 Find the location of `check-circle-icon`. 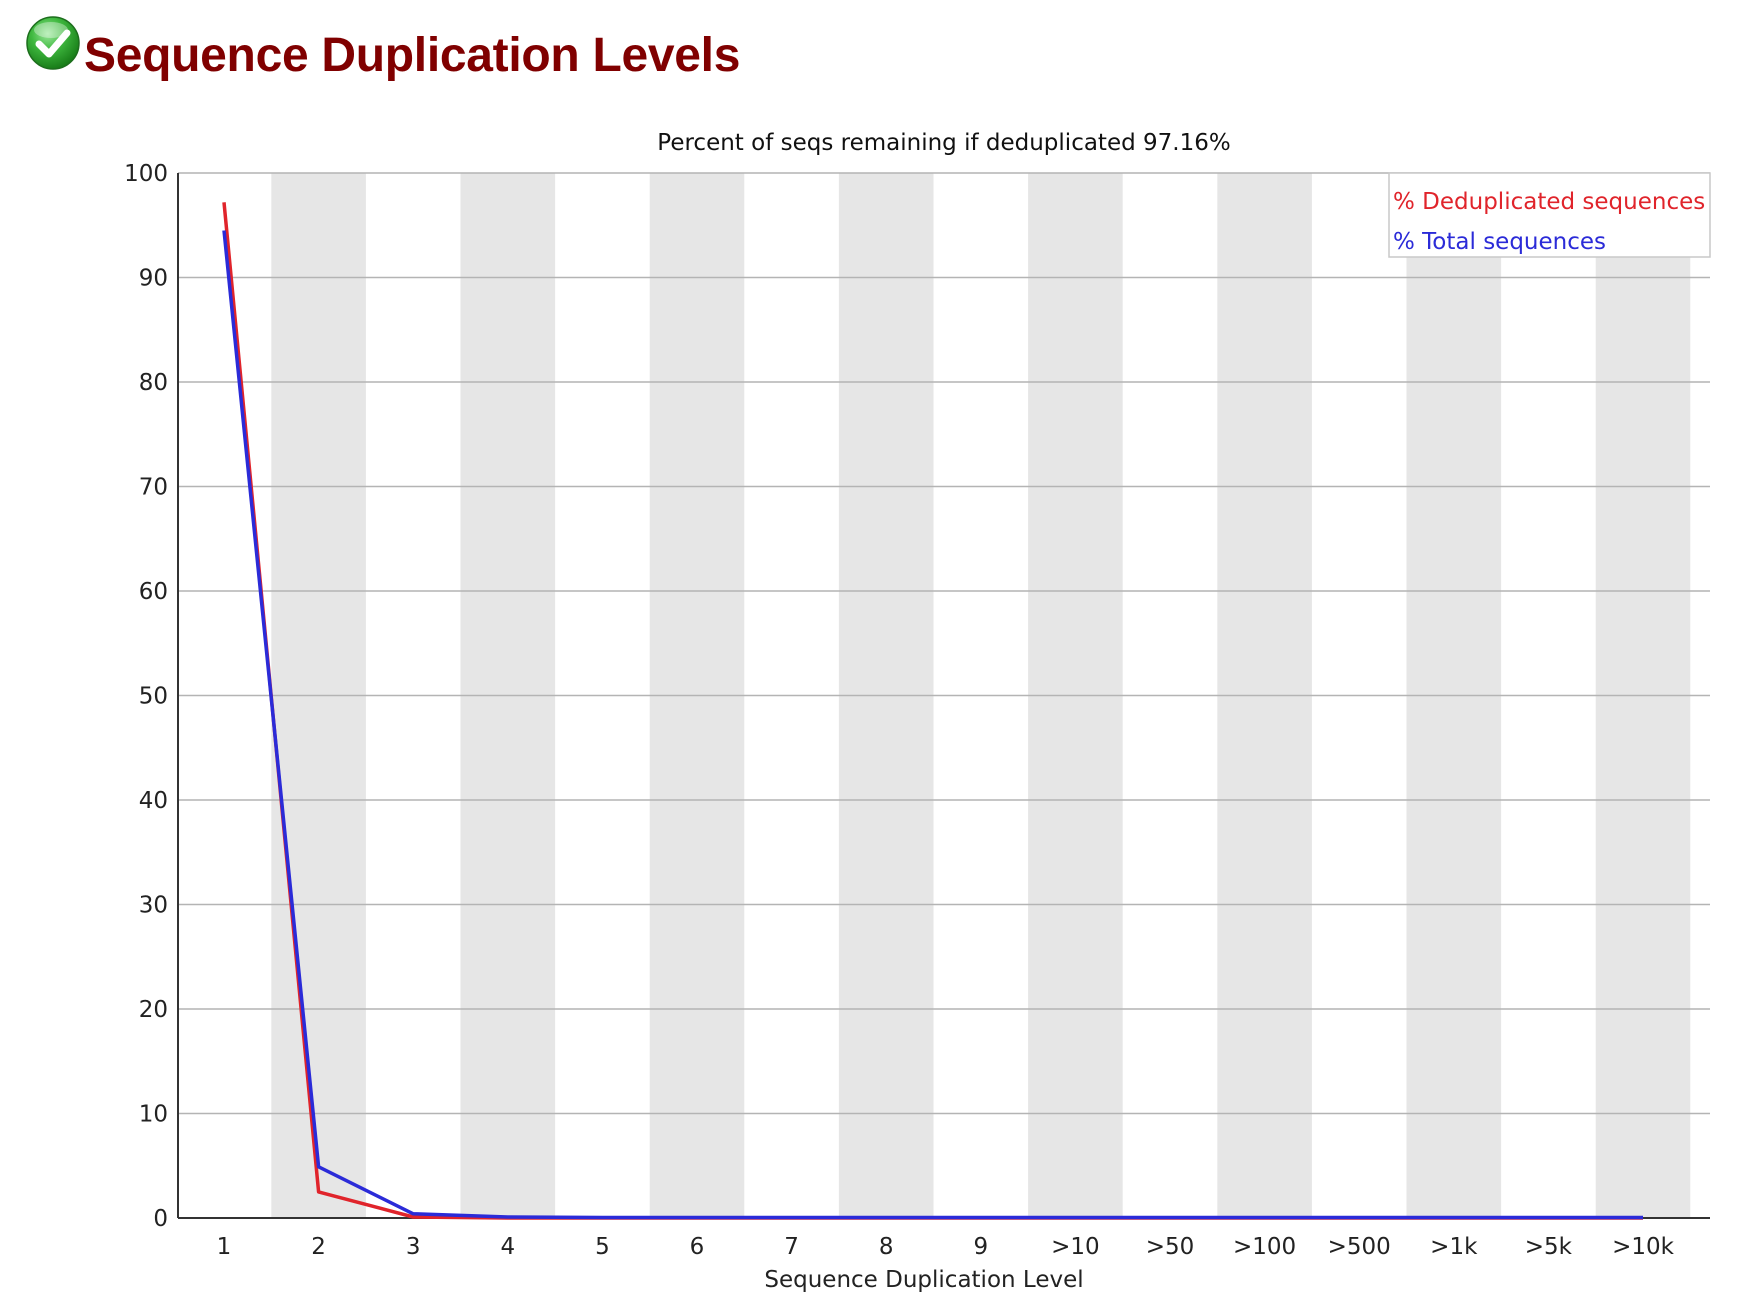

check-circle-icon is located at coordinates (53, 43).